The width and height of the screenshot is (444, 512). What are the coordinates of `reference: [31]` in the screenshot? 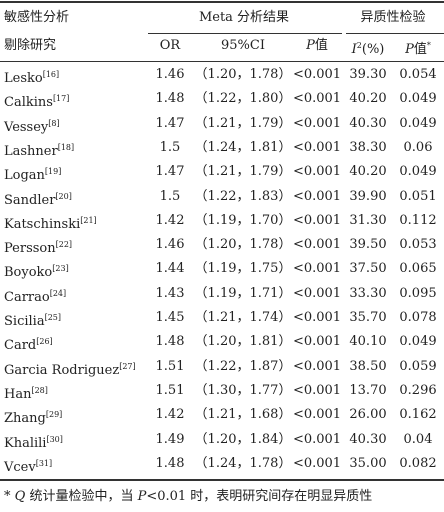 It's located at (44, 463).